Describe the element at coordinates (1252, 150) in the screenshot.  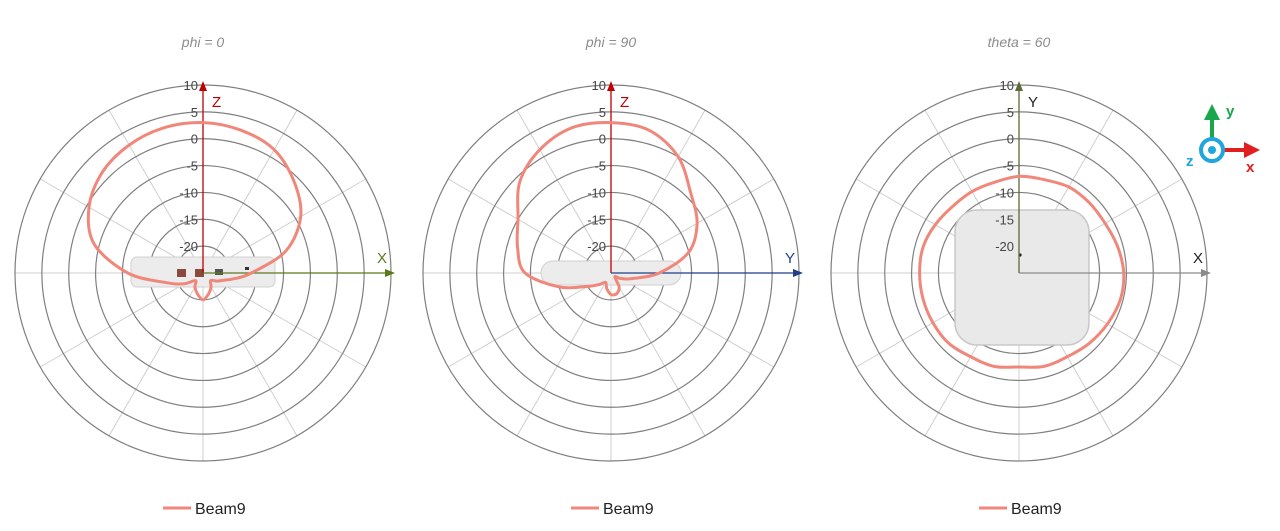
I see `triad-x-arrowhead` at that location.